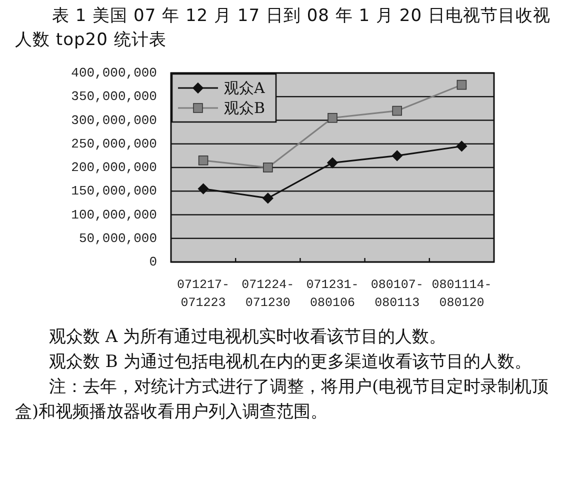 This screenshot has width=570, height=481. I want to click on y-tick-label: 150,000,000, so click(114, 191).